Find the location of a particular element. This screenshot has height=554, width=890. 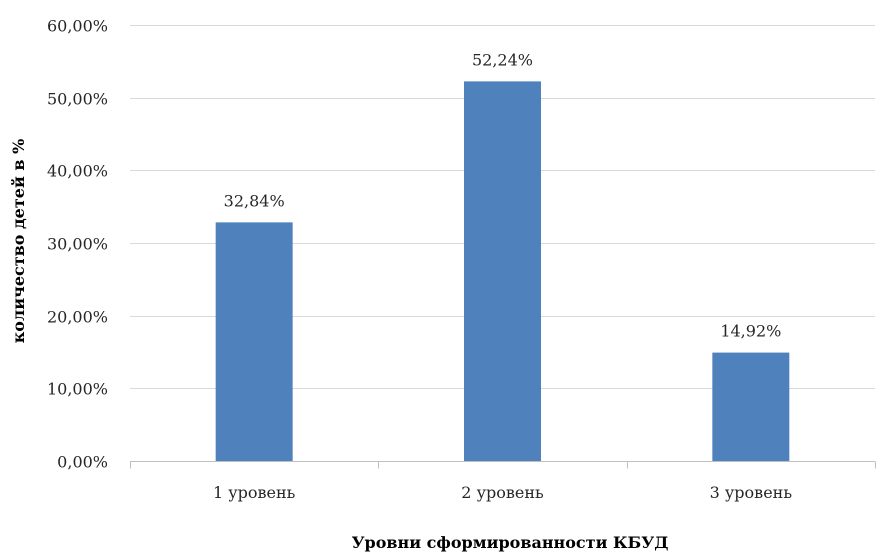

data-label: 52,24% is located at coordinates (502, 59).